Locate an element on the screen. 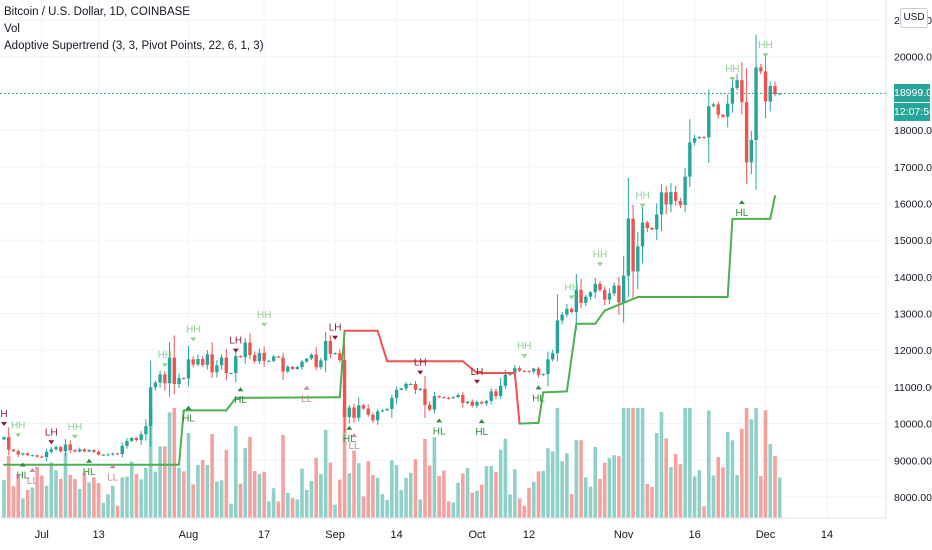  x-tick-label: 16 is located at coordinates (694, 535).